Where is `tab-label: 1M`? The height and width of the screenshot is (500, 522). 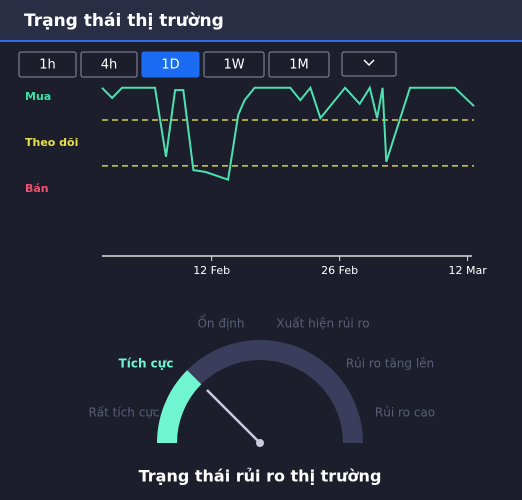
tab-label: 1M is located at coordinates (299, 65).